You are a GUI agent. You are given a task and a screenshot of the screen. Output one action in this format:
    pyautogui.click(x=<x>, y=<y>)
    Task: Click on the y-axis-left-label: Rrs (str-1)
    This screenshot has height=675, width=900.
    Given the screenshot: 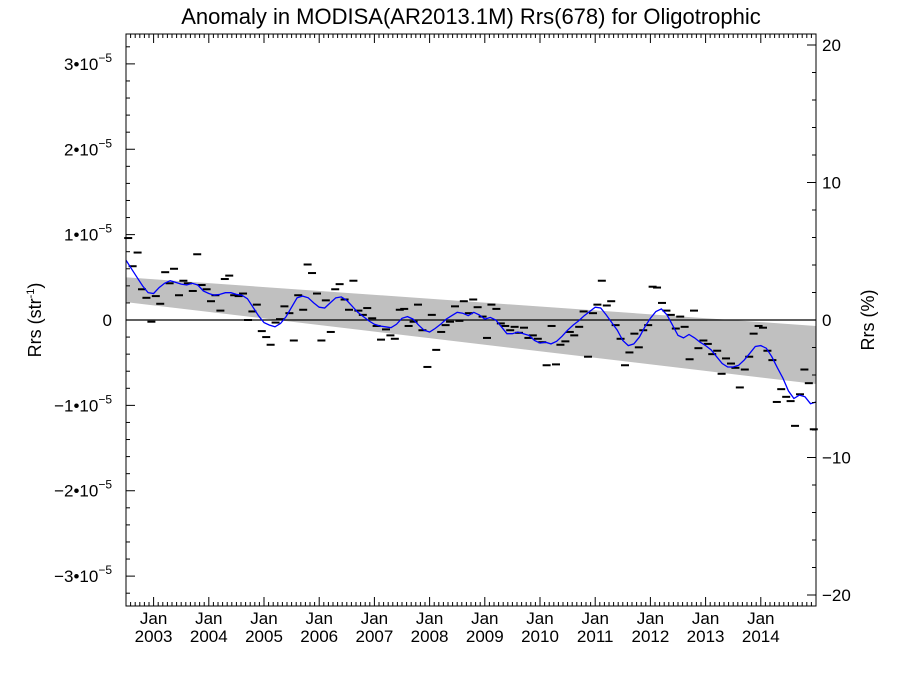 What is the action you would take?
    pyautogui.click(x=35, y=320)
    